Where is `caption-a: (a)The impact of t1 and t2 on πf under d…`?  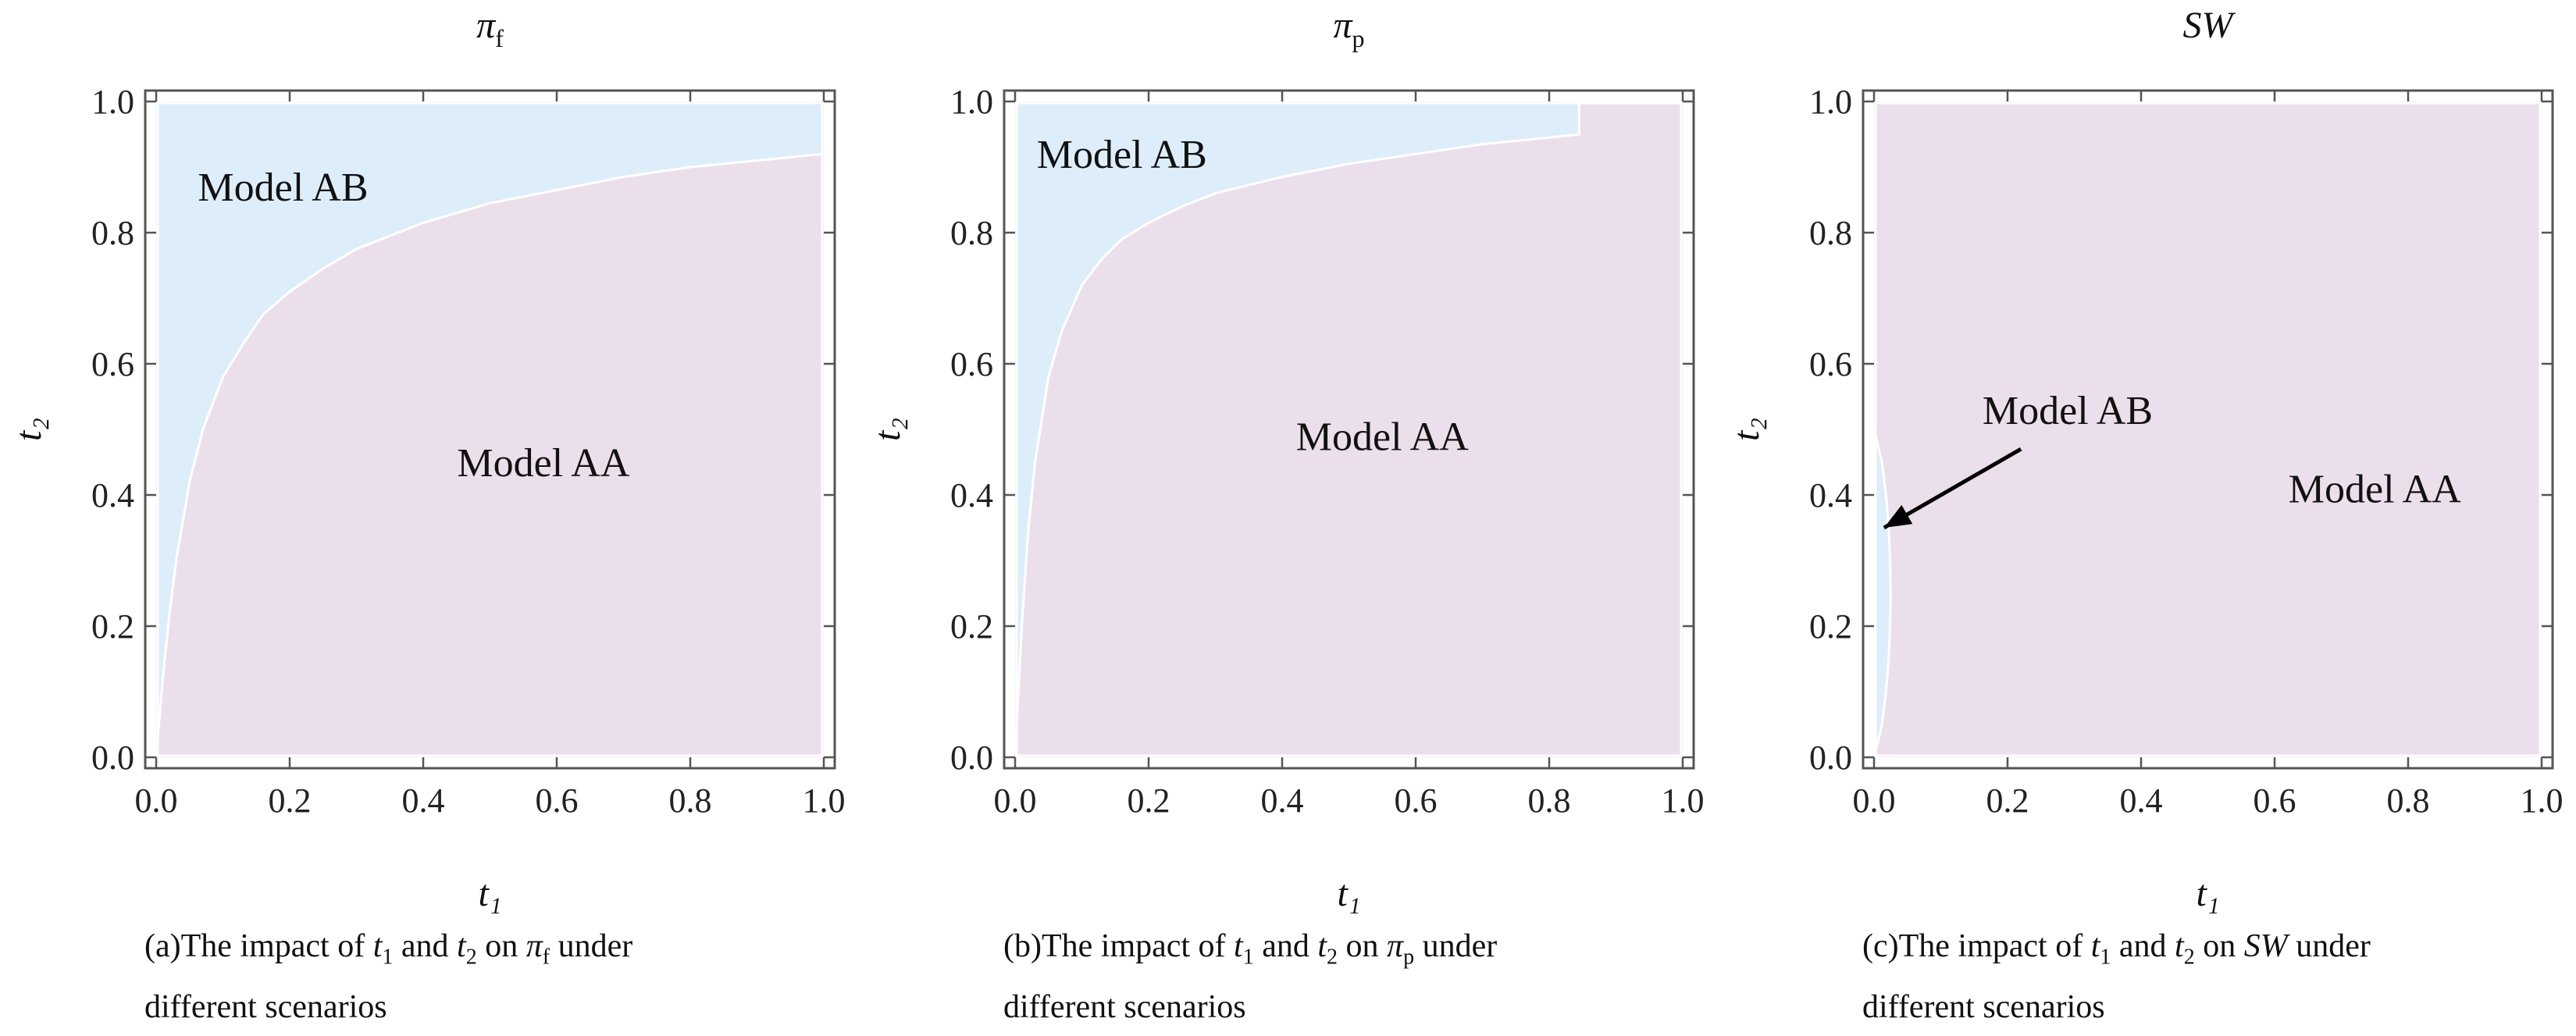 caption-a: (a)The impact of t1 and t2 on πf under d… is located at coordinates (496, 976).